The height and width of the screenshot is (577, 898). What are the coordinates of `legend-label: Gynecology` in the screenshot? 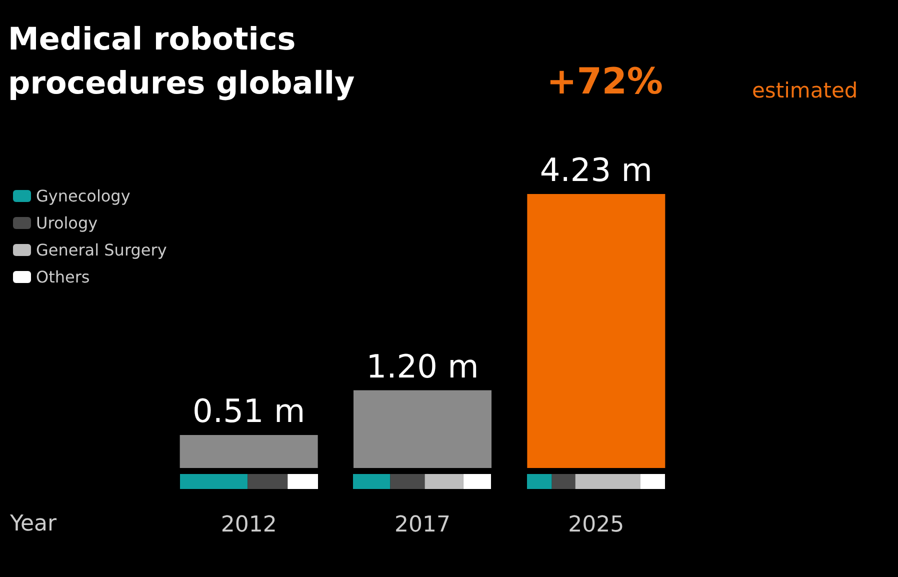 It's located at (83, 196).